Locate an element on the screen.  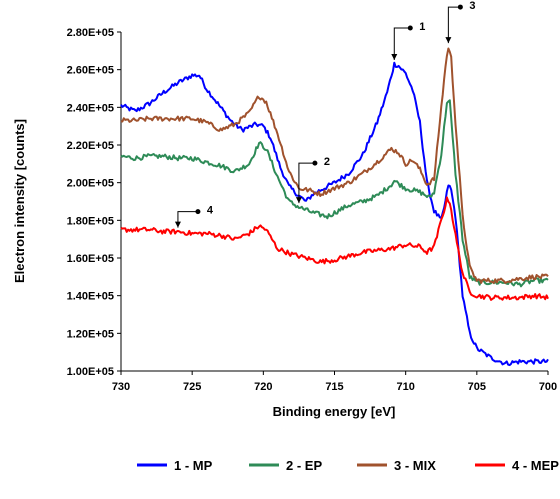
y-tick-label: 1.20E+05 is located at coordinates (90, 334).